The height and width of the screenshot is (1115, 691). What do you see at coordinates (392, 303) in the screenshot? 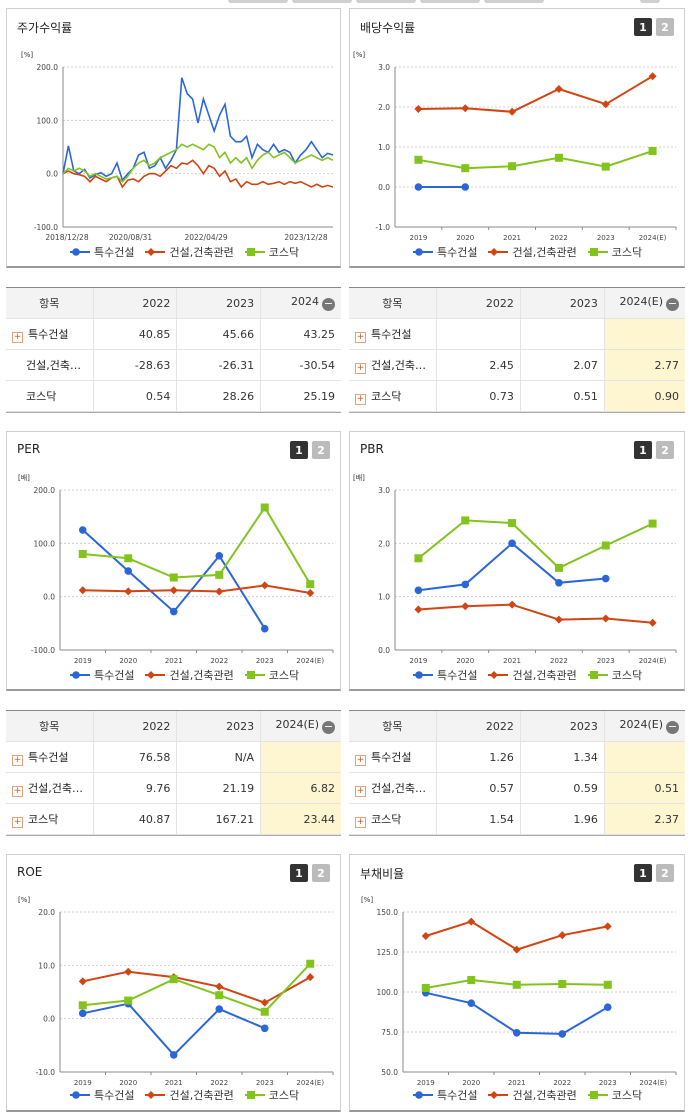
I see `column-header-label: 항목` at bounding box center [392, 303].